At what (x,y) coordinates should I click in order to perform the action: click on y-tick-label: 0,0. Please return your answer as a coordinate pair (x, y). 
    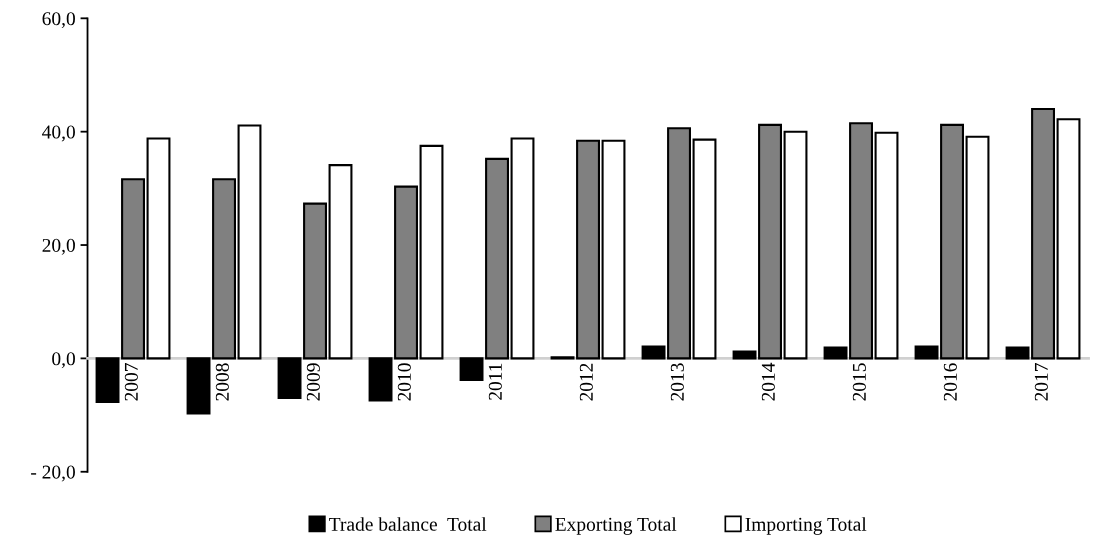
    Looking at the image, I should click on (63, 360).